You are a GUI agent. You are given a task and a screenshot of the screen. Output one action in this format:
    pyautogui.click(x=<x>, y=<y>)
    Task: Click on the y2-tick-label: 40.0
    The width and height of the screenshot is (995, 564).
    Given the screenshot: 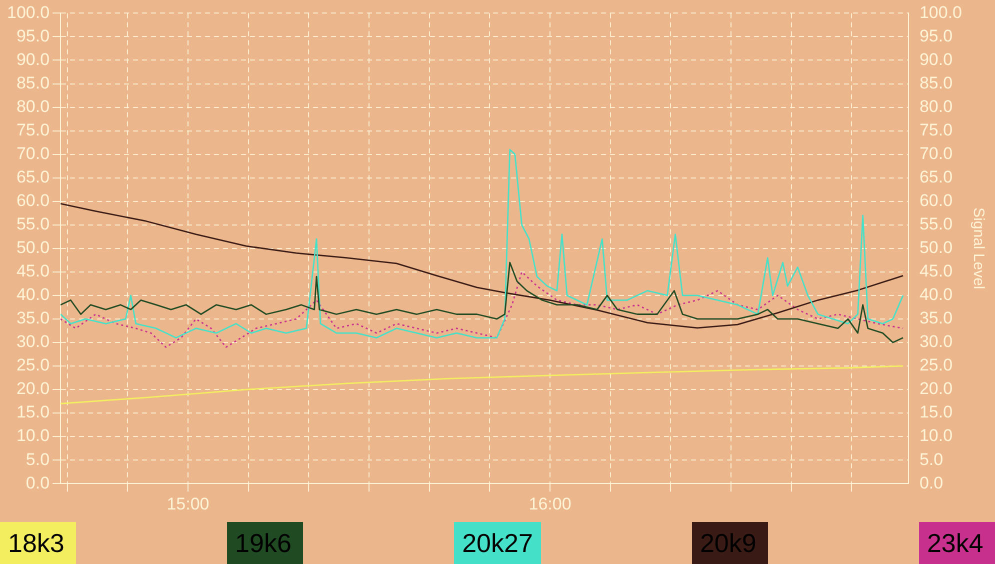 What is the action you would take?
    pyautogui.click(x=936, y=294)
    